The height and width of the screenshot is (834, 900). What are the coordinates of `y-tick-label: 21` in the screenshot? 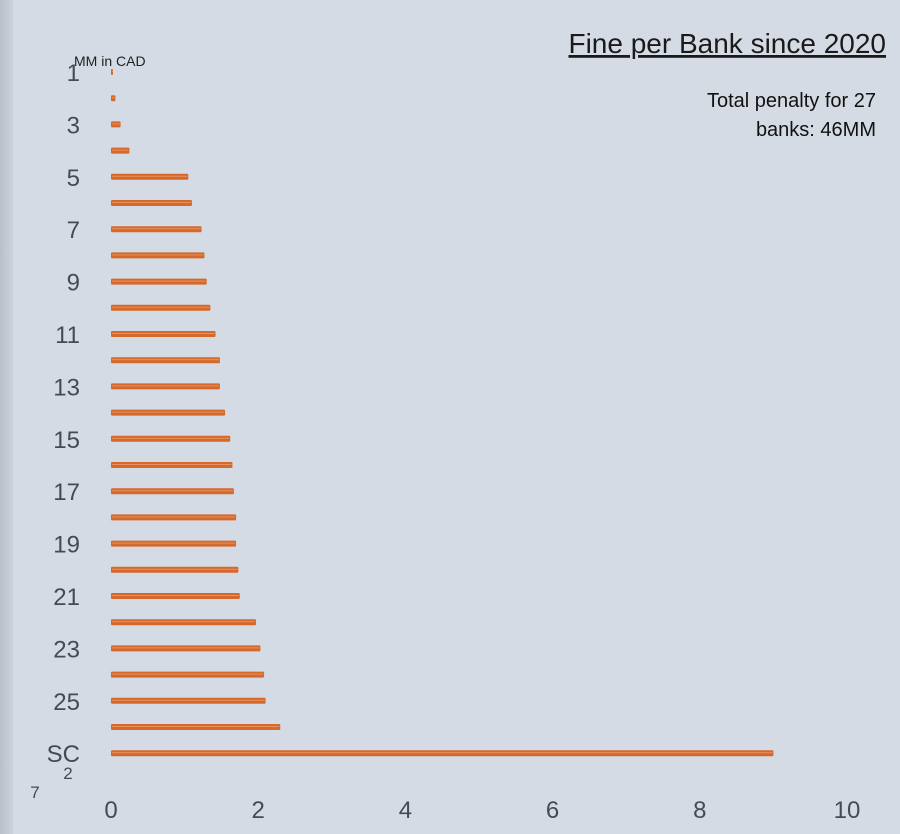 It's located at (66, 597).